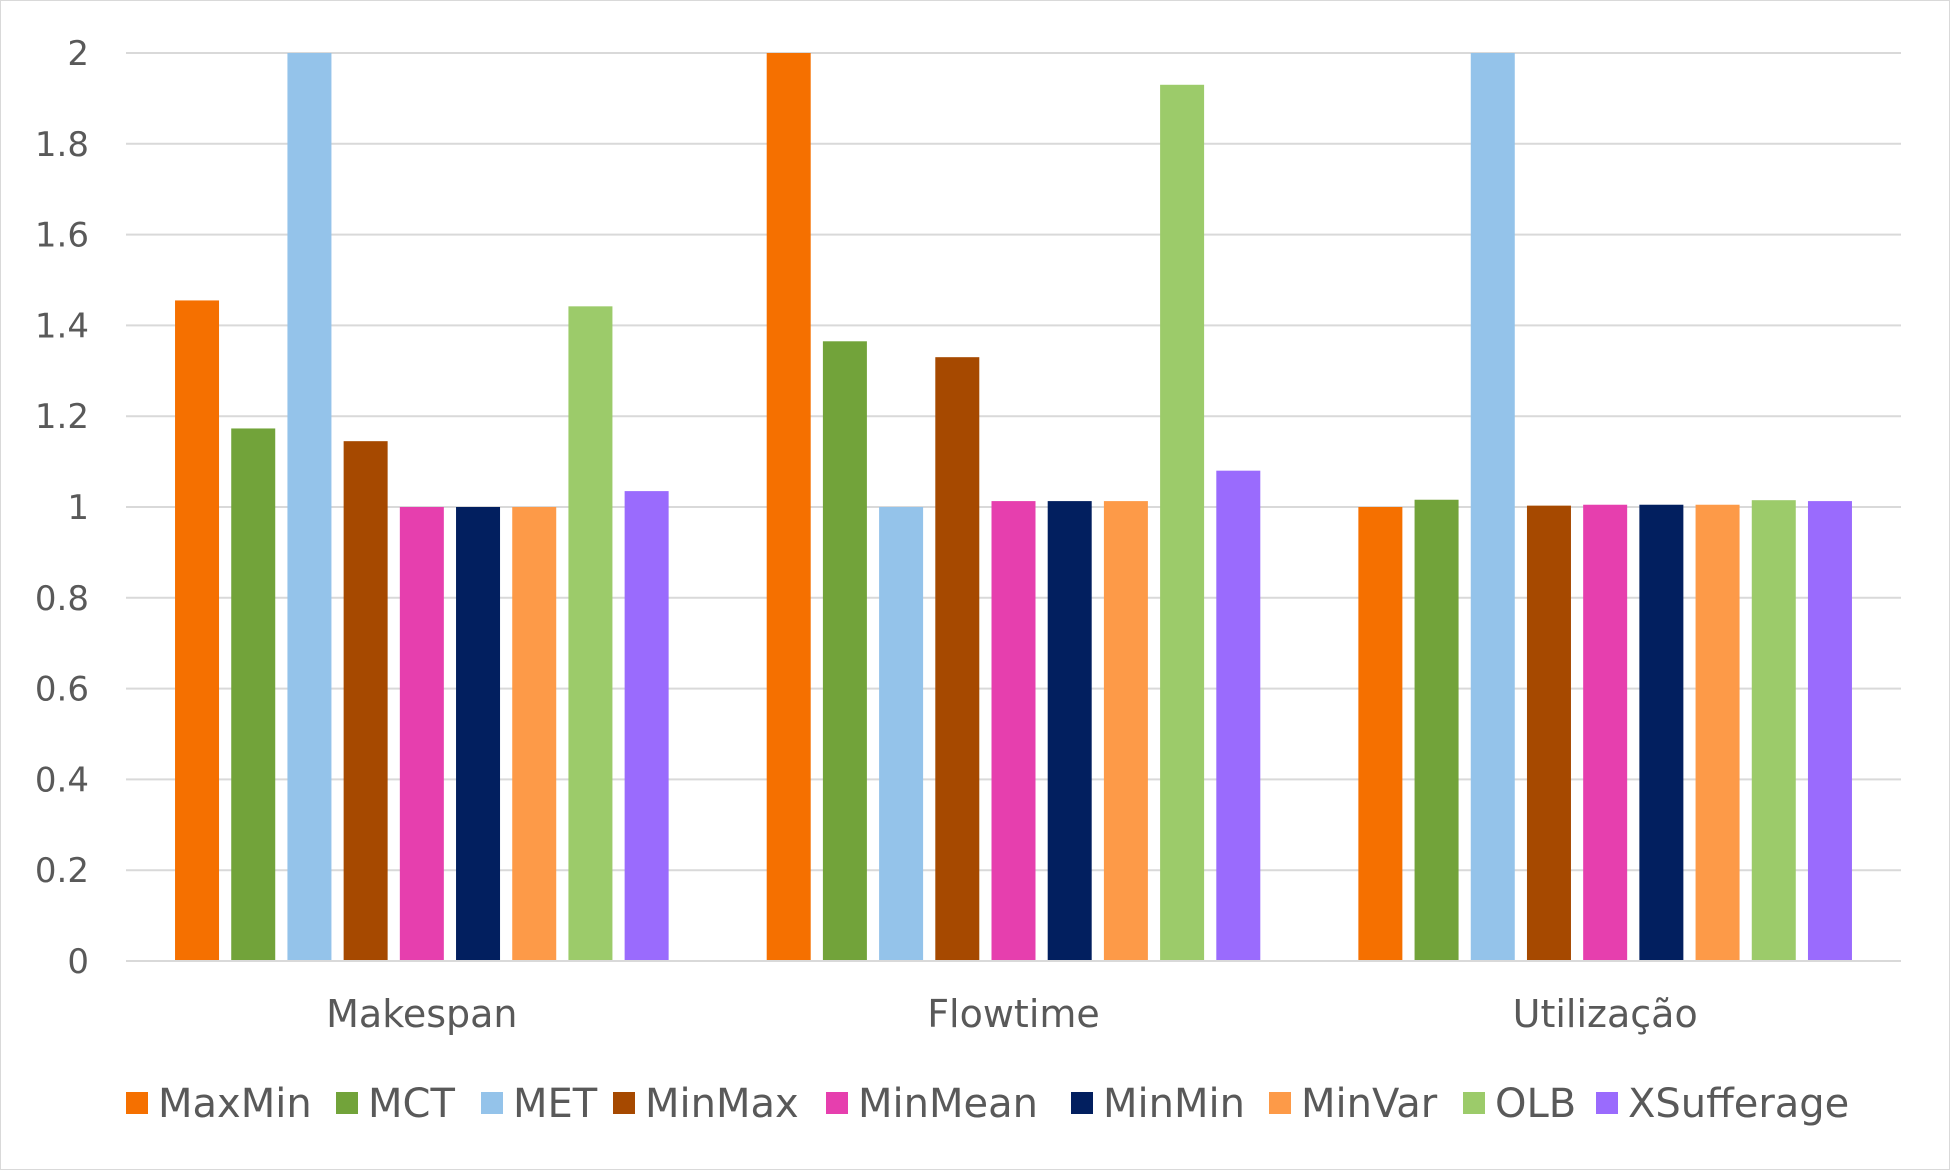 The height and width of the screenshot is (1176, 1952). What do you see at coordinates (62, 326) in the screenshot?
I see `y-tick-label: 1.4` at bounding box center [62, 326].